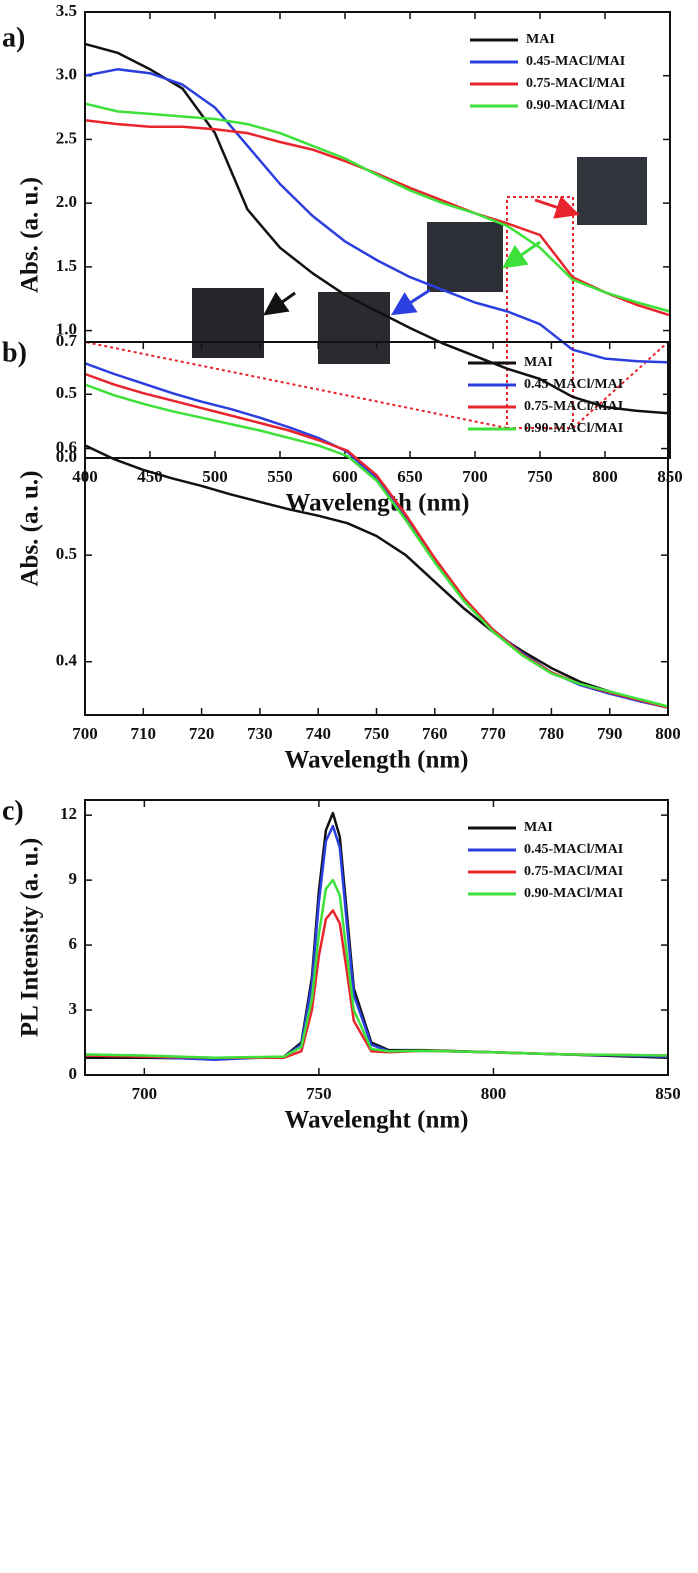 This screenshot has height=1573, width=698. What do you see at coordinates (30, 937) in the screenshot?
I see `y-axis-label: PL Intensity (a. u.)` at bounding box center [30, 937].